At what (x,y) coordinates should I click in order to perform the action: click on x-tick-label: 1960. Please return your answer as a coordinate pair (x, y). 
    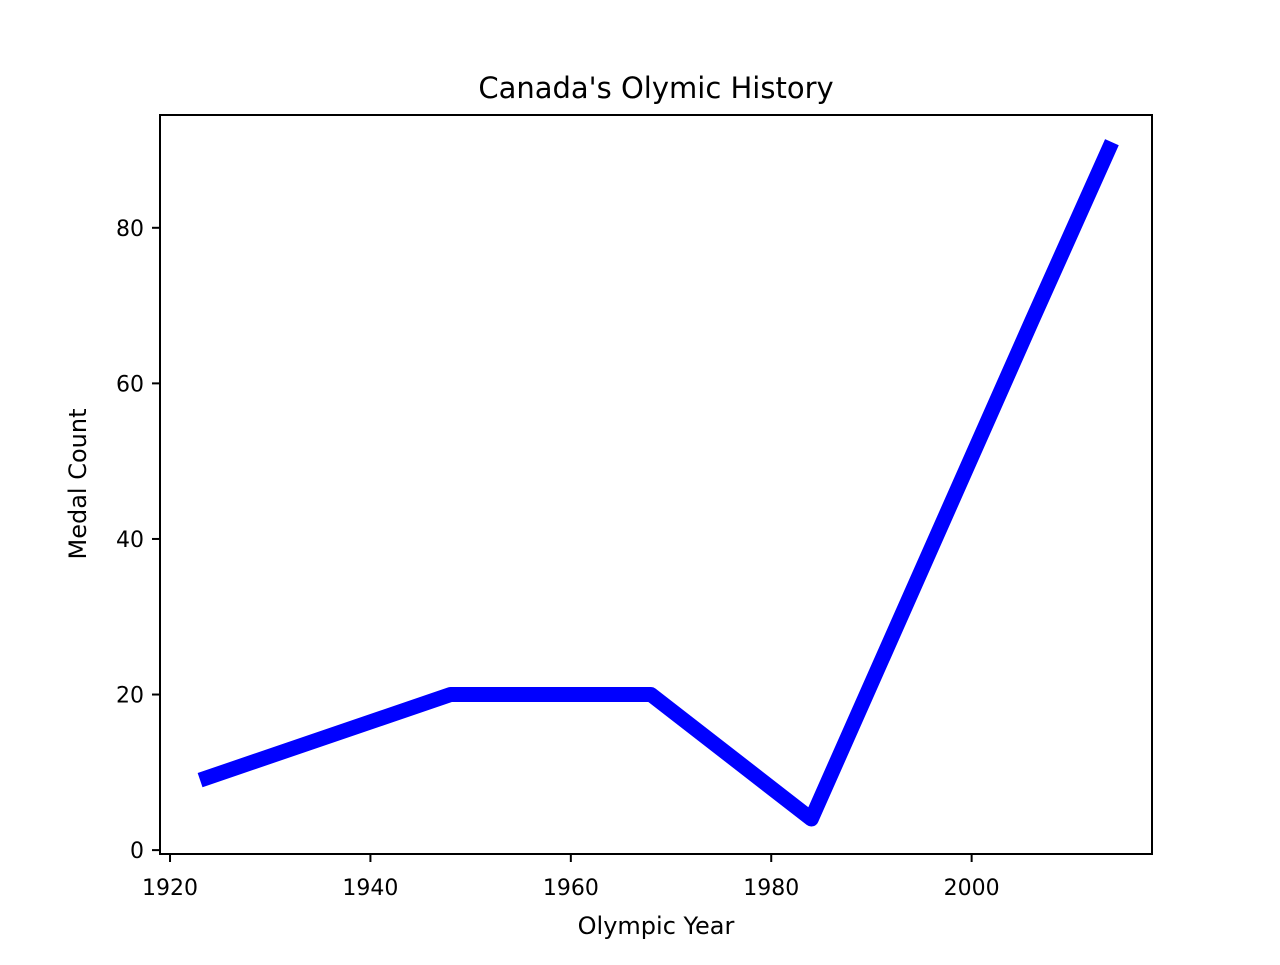
    Looking at the image, I should click on (571, 888).